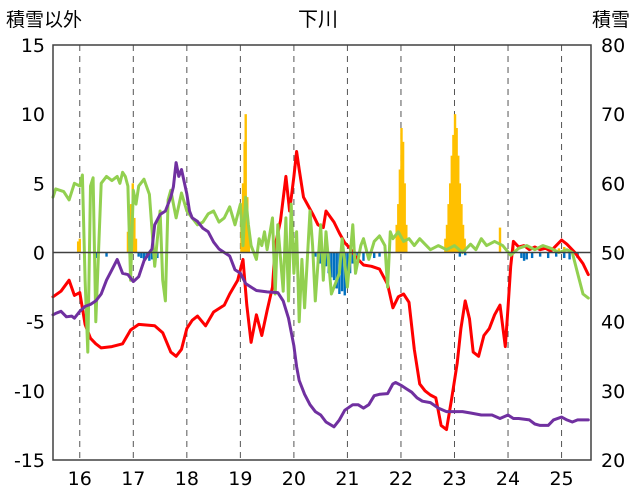 This screenshot has height=501, width=636. What do you see at coordinates (318, 19) in the screenshot?
I see `chart-title: 下川` at bounding box center [318, 19].